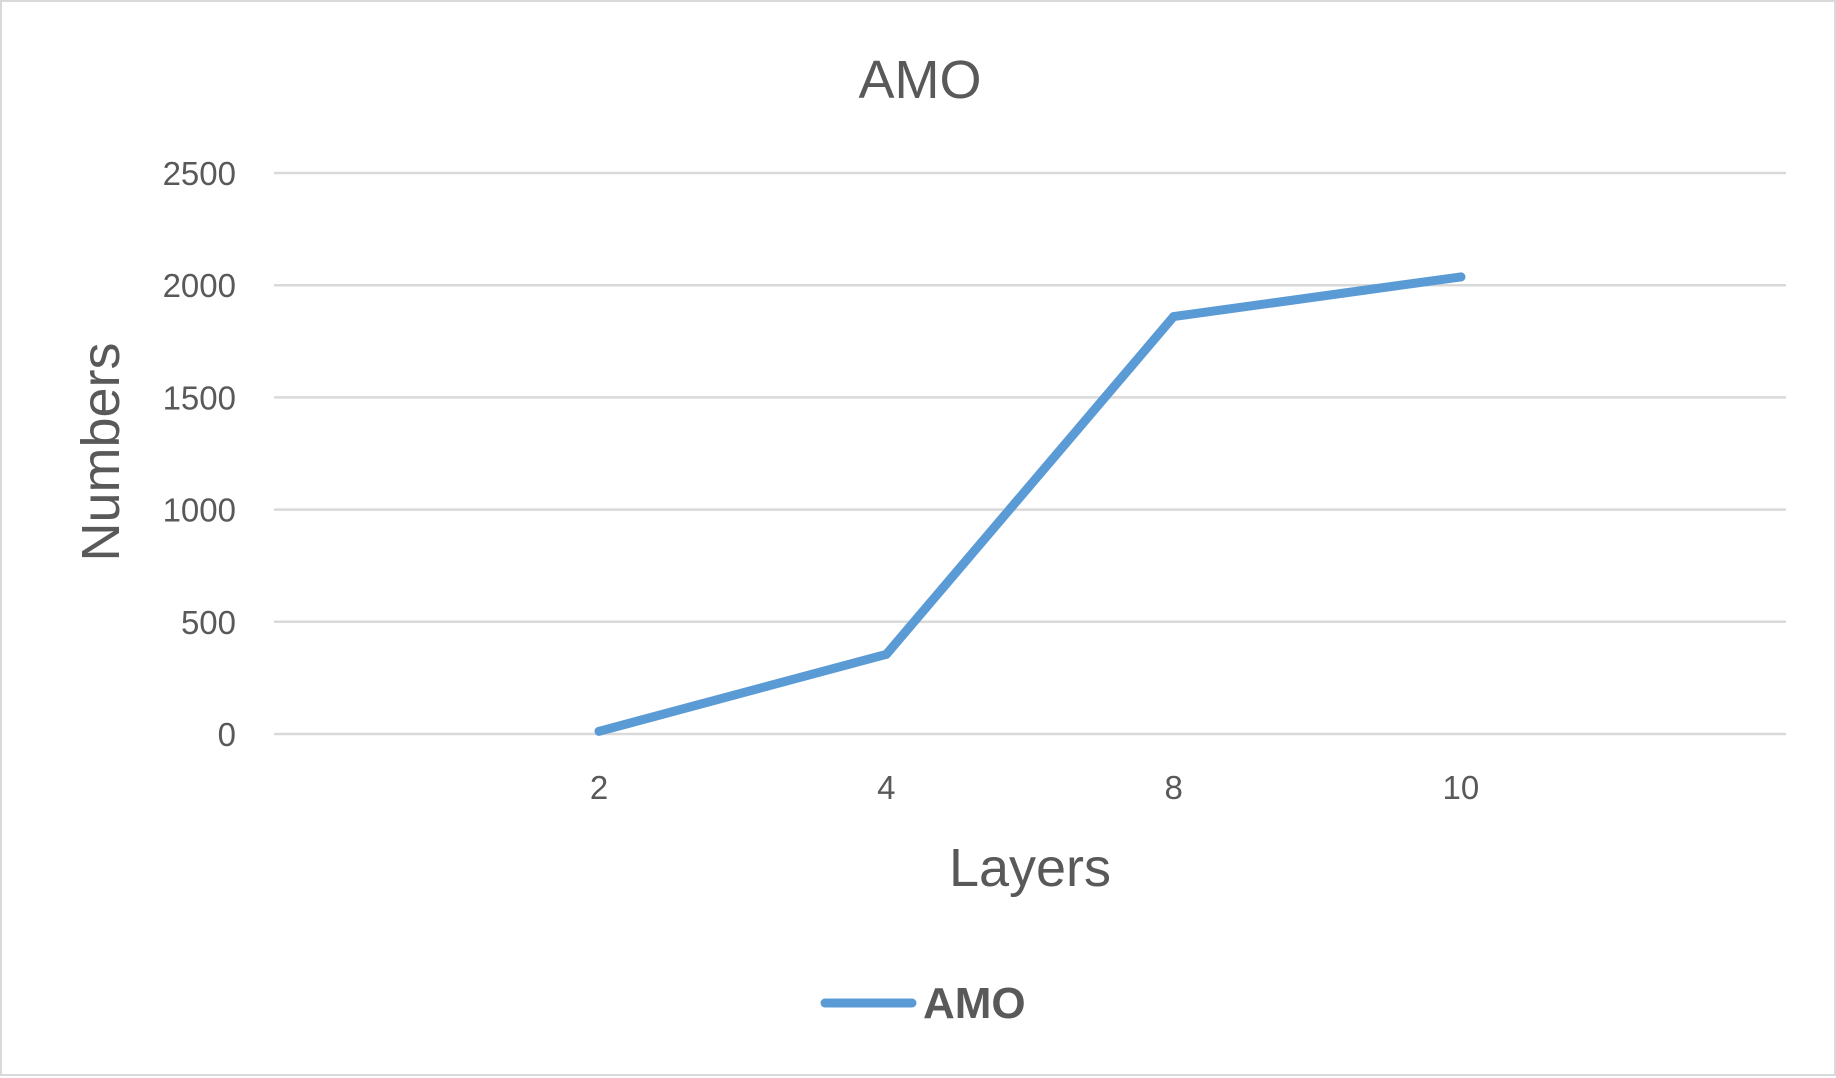 This screenshot has height=1078, width=1836. Describe the element at coordinates (199, 285) in the screenshot. I see `y-tick-label-2000: 2000` at that location.